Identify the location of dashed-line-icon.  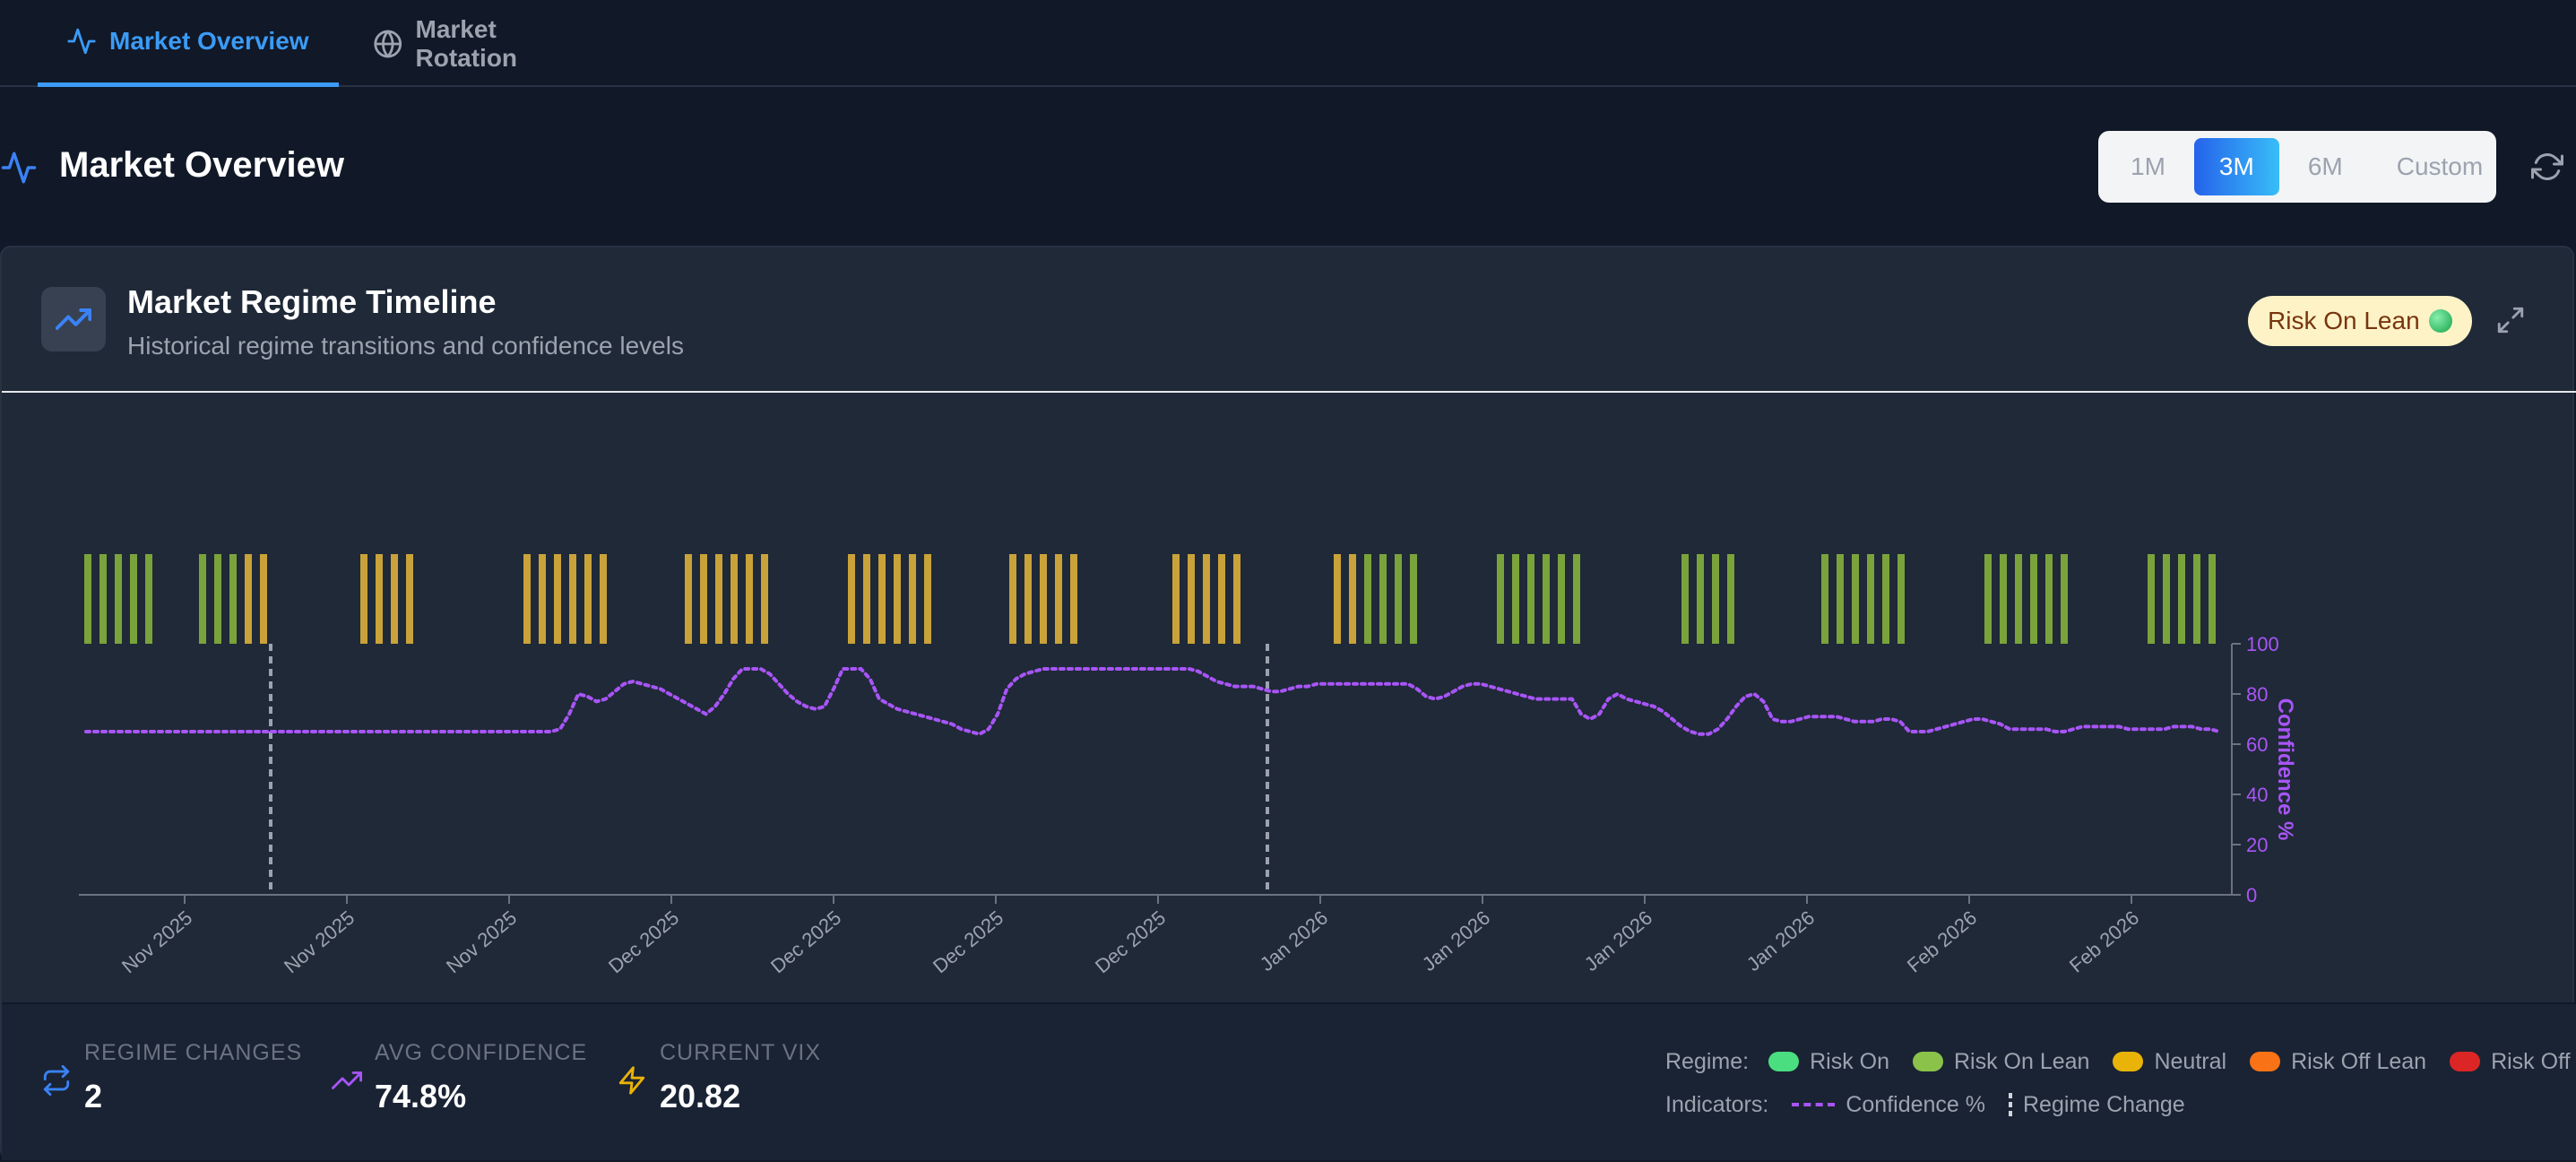
(1814, 1104).